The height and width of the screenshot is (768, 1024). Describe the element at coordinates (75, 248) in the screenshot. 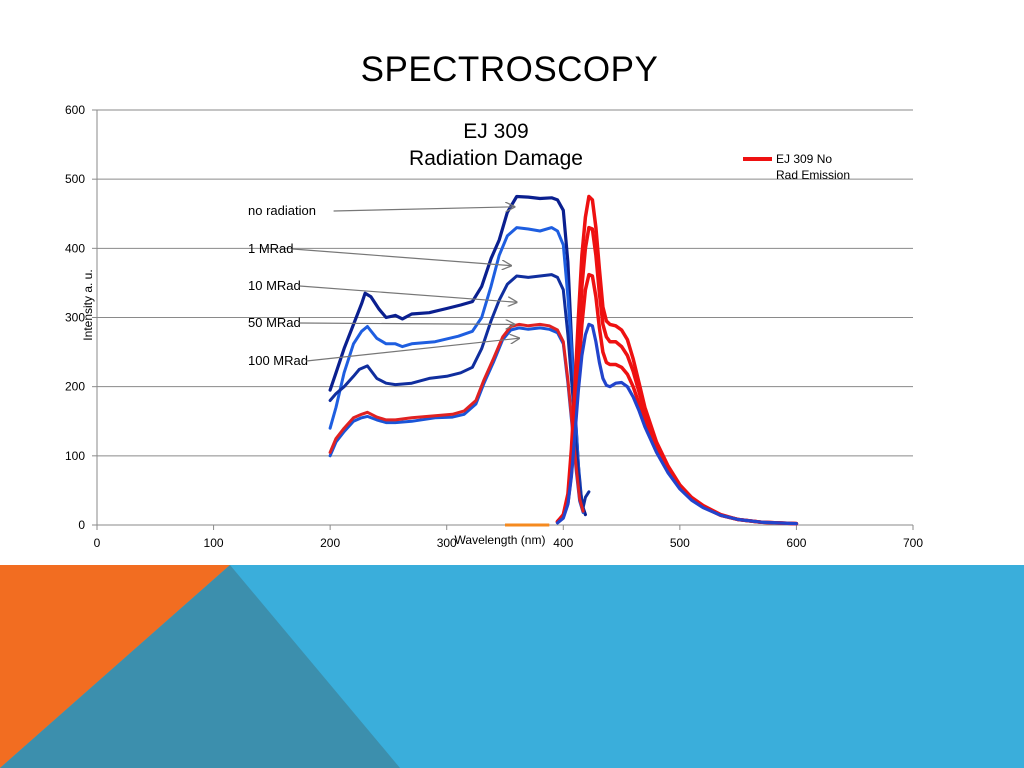

I see `y-tick-label: 400` at that location.